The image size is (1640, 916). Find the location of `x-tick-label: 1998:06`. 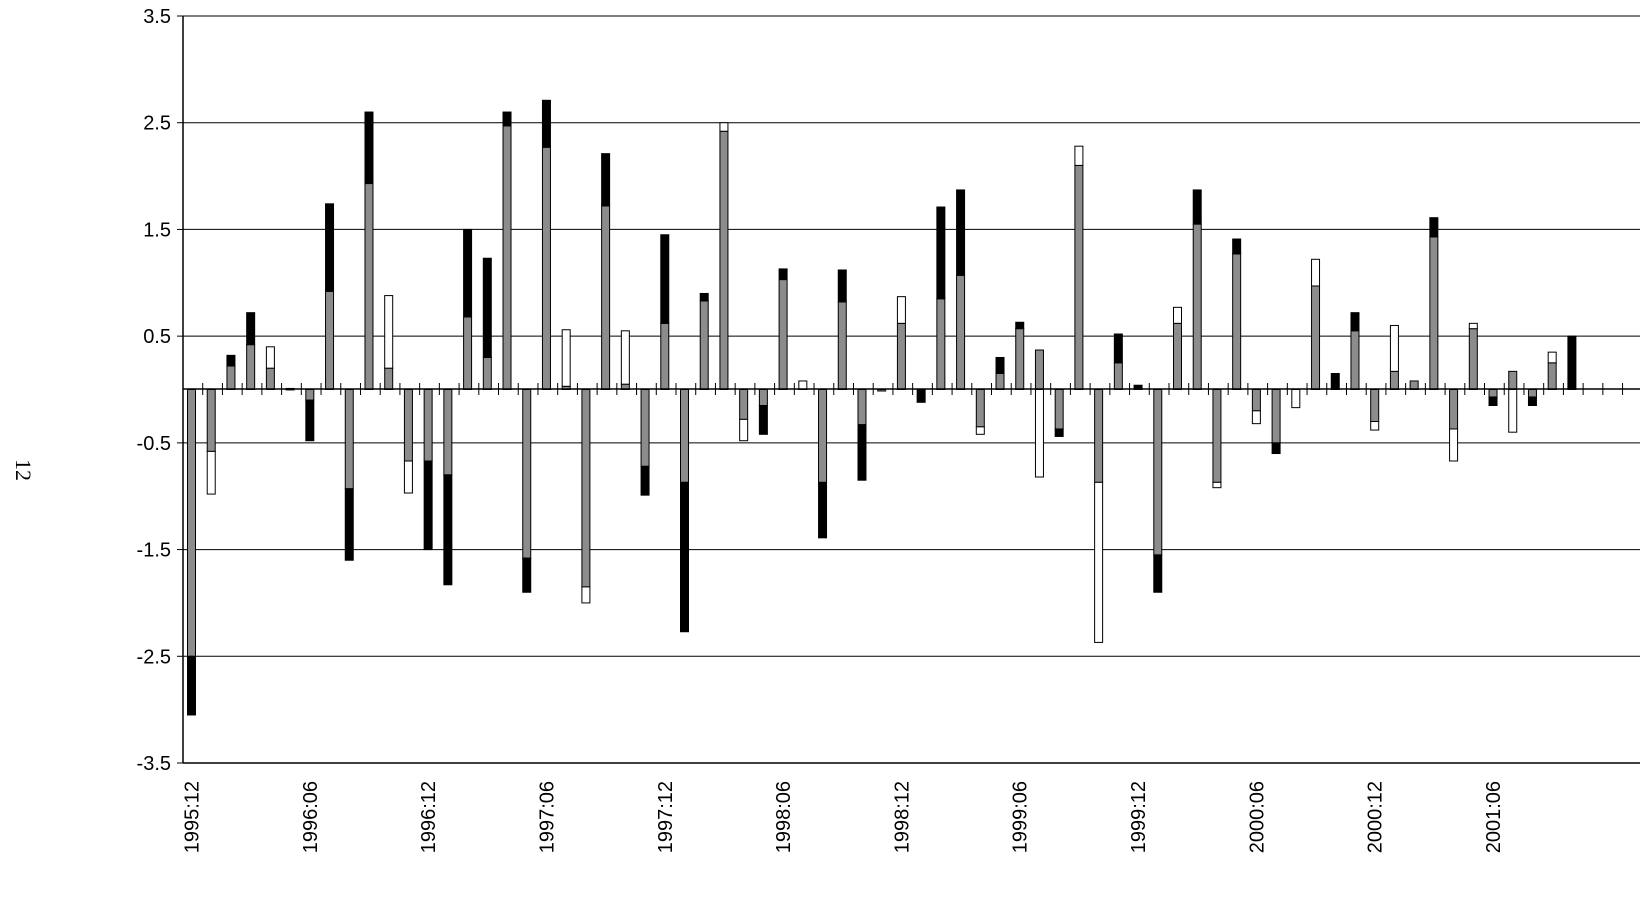

x-tick-label: 1998:06 is located at coordinates (784, 817).